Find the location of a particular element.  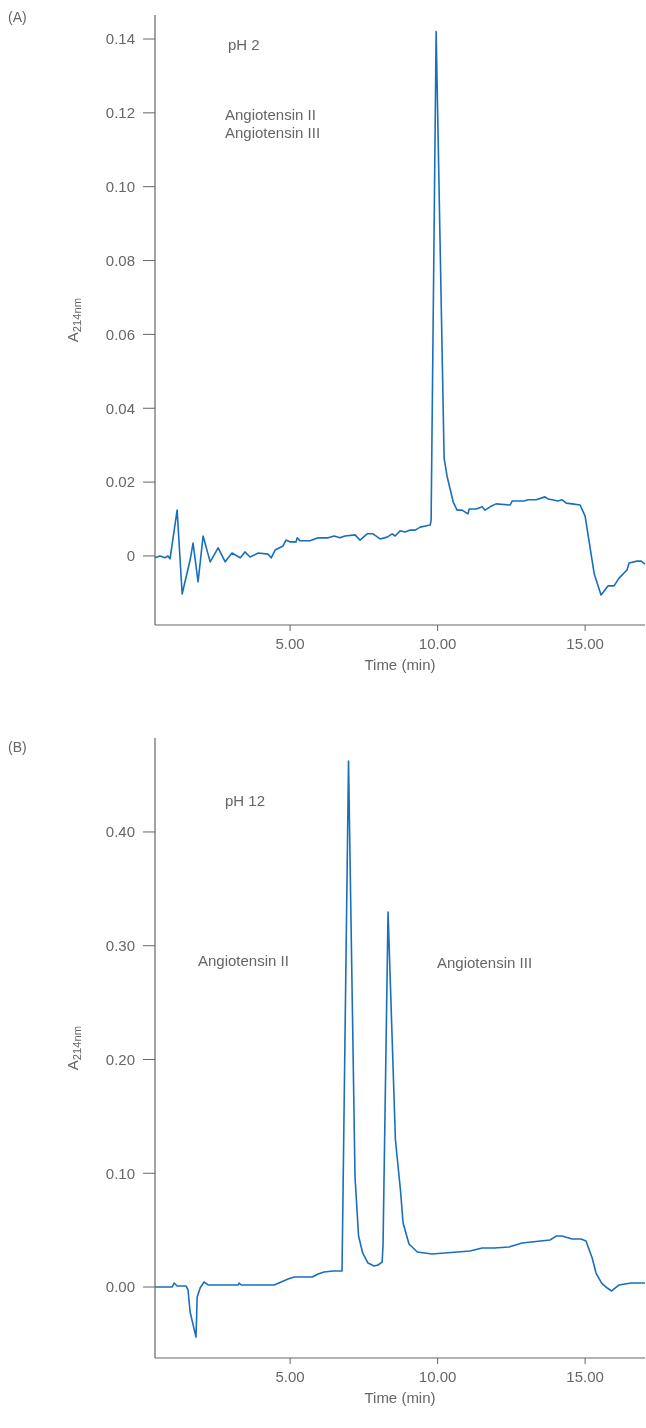

y-tick-label: 0.40 is located at coordinates (120, 832).